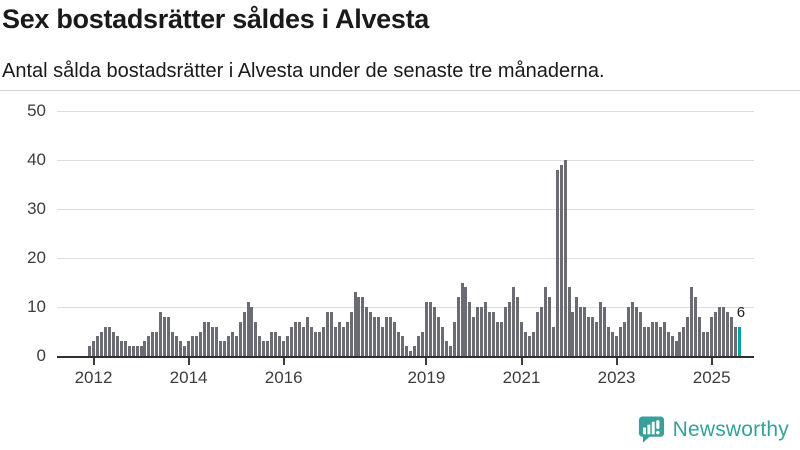 Image resolution: width=800 pixels, height=450 pixels. I want to click on gridline-y50, so click(405, 111).